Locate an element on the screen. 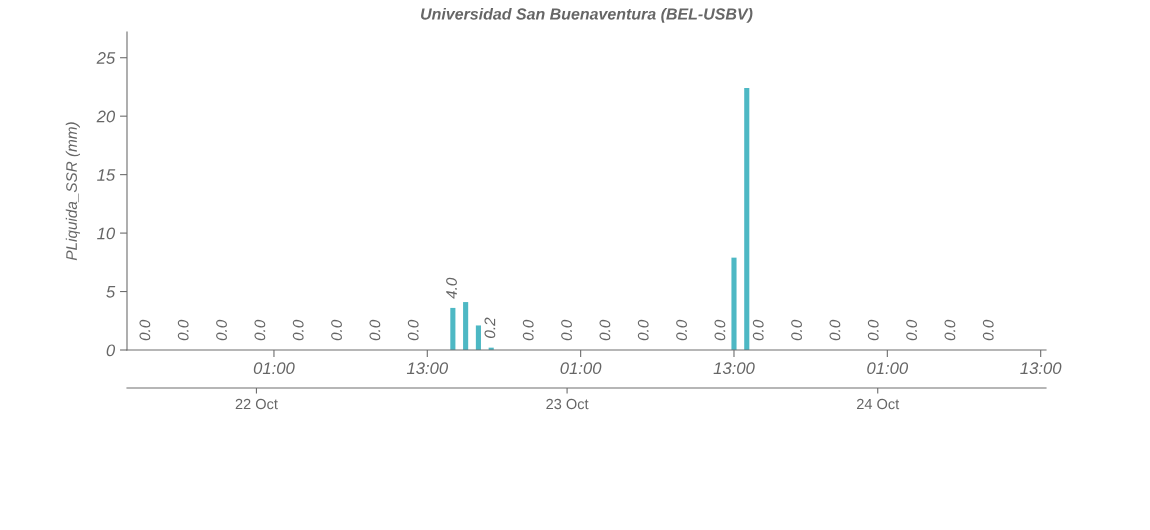  y-tick-label: 5 is located at coordinates (111, 292).